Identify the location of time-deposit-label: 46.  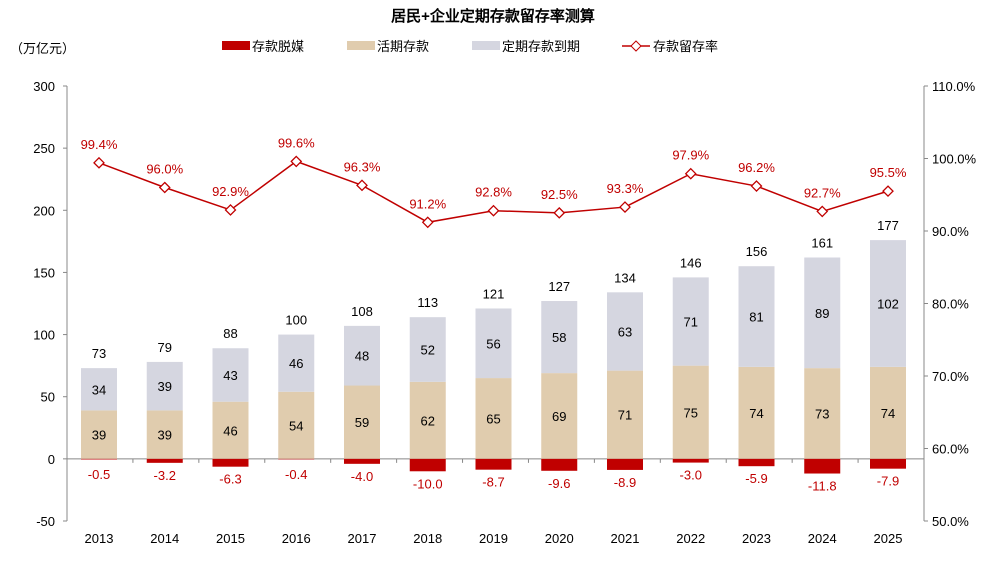
(296, 363).